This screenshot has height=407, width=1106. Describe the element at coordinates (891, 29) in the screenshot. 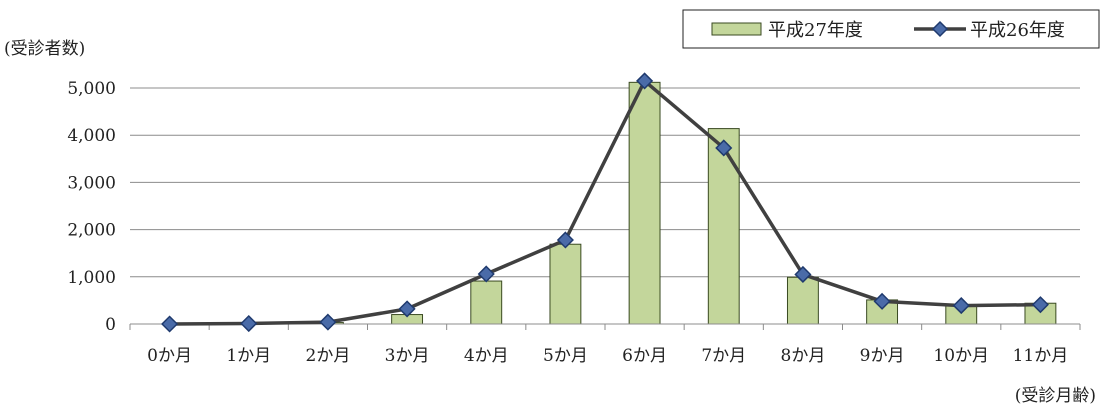

I see `legend: 平成27年度 平成26年度` at that location.